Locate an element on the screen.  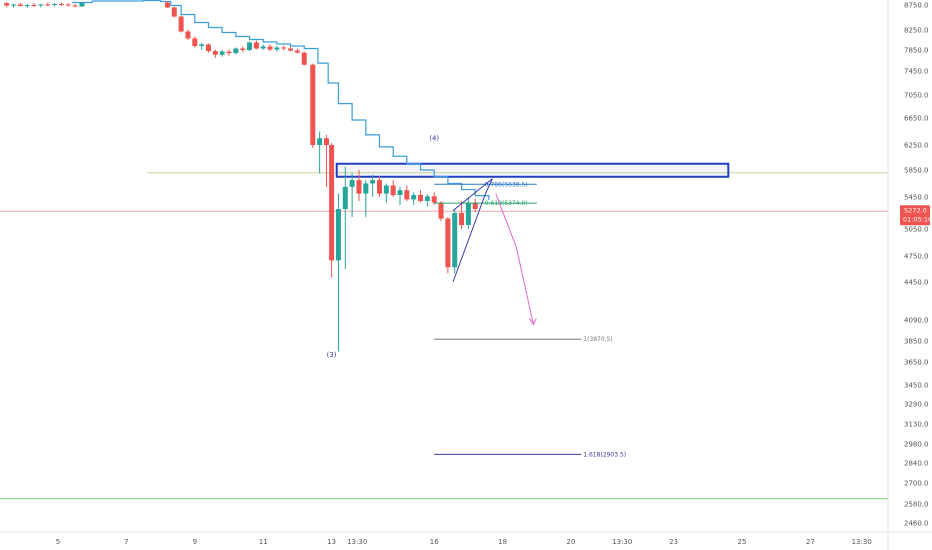
x-tick-label: 16 is located at coordinates (434, 542).